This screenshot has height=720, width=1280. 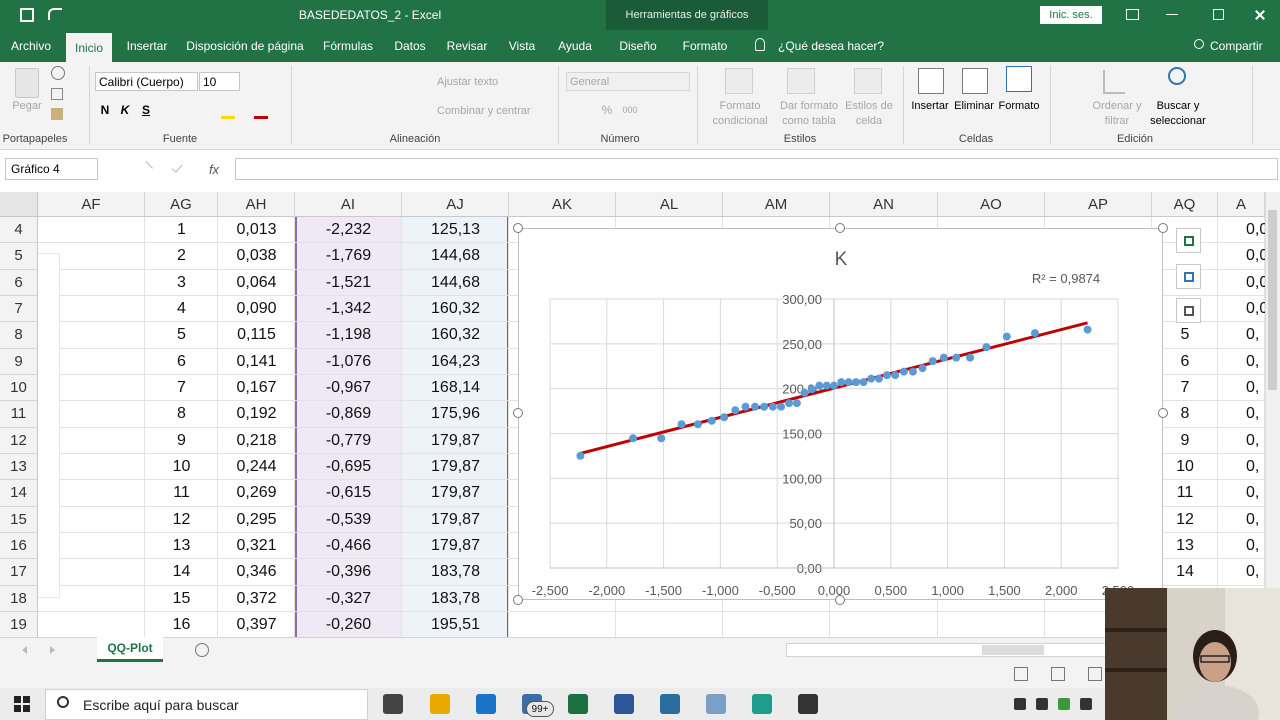 What do you see at coordinates (1241, 204) in the screenshot?
I see `column-header: A` at bounding box center [1241, 204].